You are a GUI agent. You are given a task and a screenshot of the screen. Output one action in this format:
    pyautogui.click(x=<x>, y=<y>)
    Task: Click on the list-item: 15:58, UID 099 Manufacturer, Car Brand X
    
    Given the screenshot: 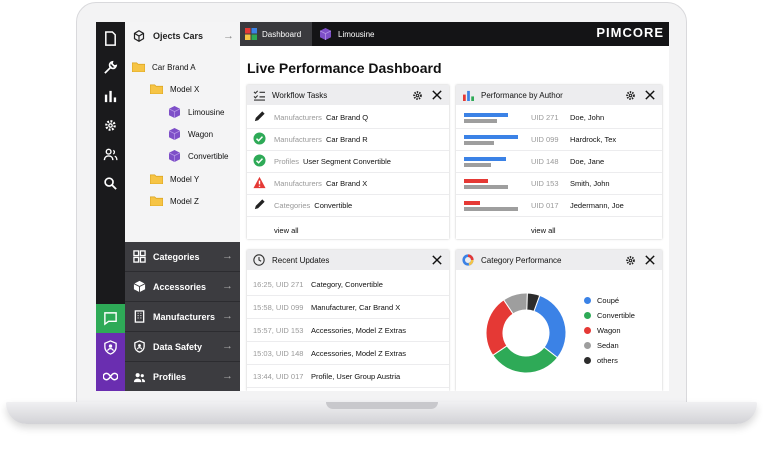 What is the action you would take?
    pyautogui.click(x=348, y=308)
    